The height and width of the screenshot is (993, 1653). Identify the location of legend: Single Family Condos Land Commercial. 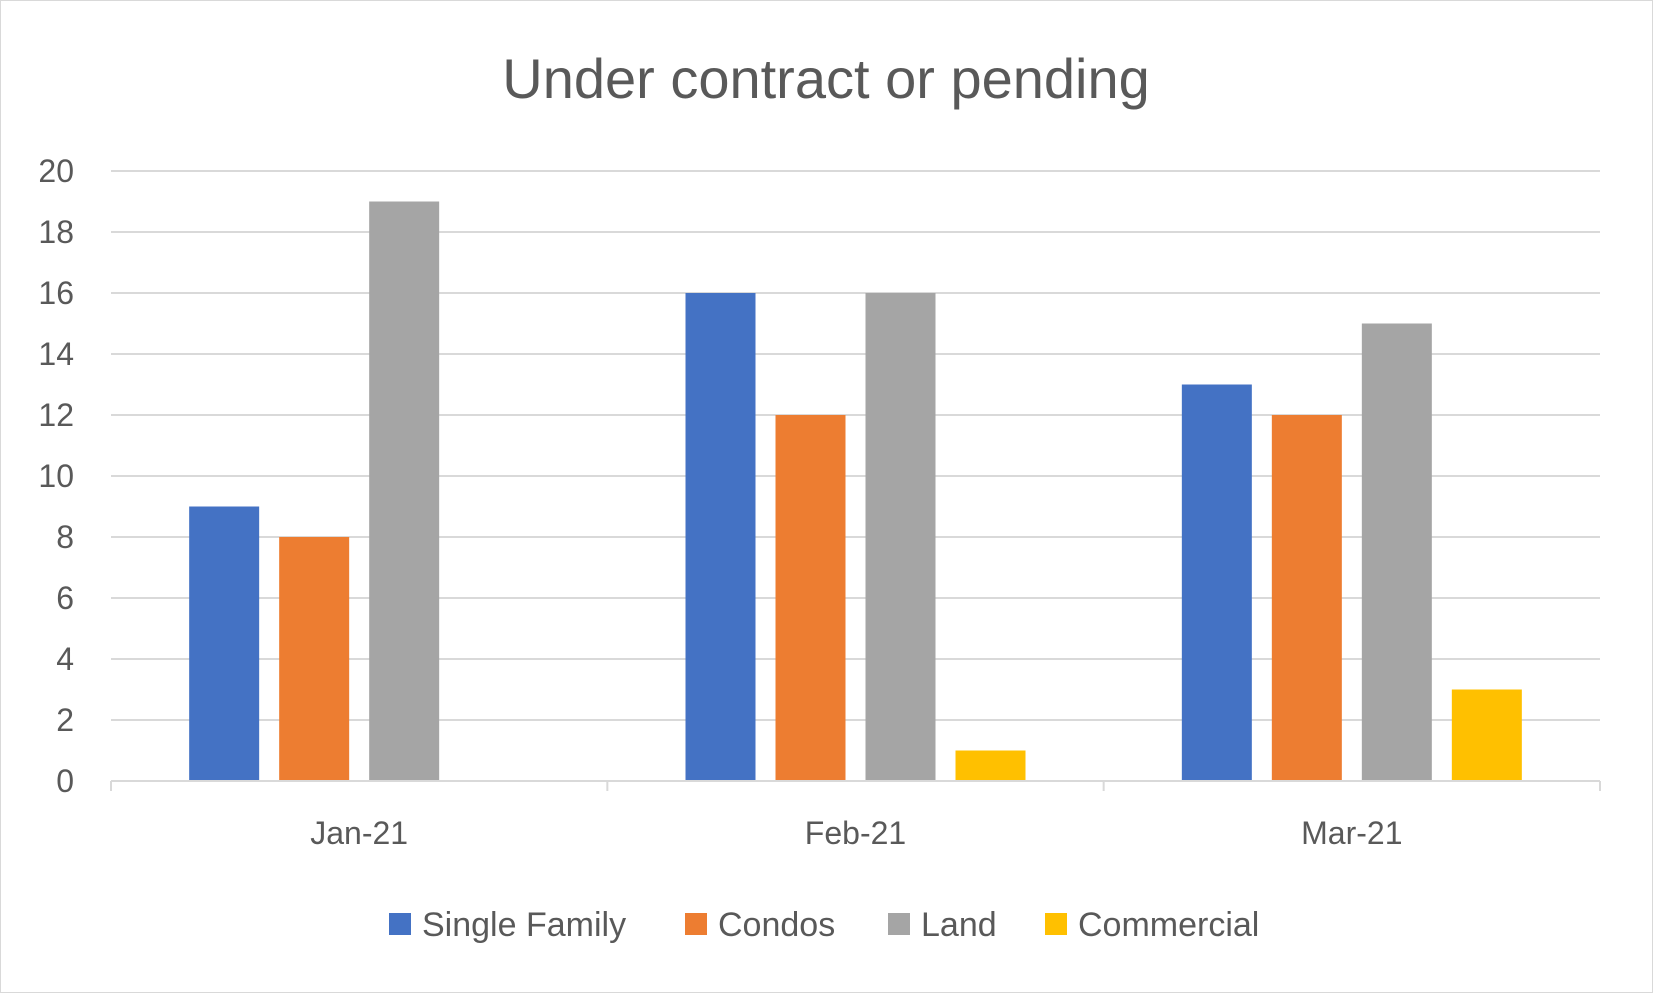
(824, 925).